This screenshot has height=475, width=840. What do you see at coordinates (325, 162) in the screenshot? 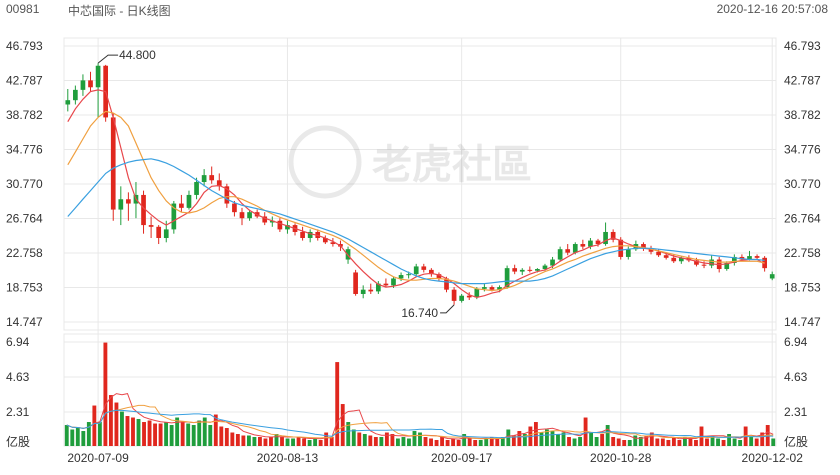
I see `watermark-logo` at bounding box center [325, 162].